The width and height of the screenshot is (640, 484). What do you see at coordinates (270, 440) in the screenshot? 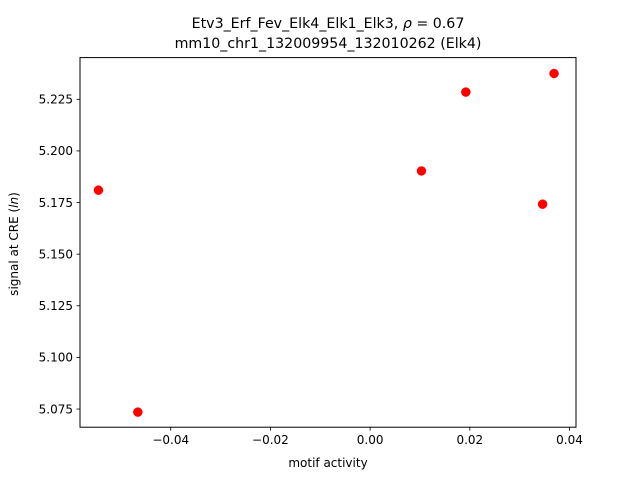
I see `x-tick-label: −0.02` at bounding box center [270, 440].